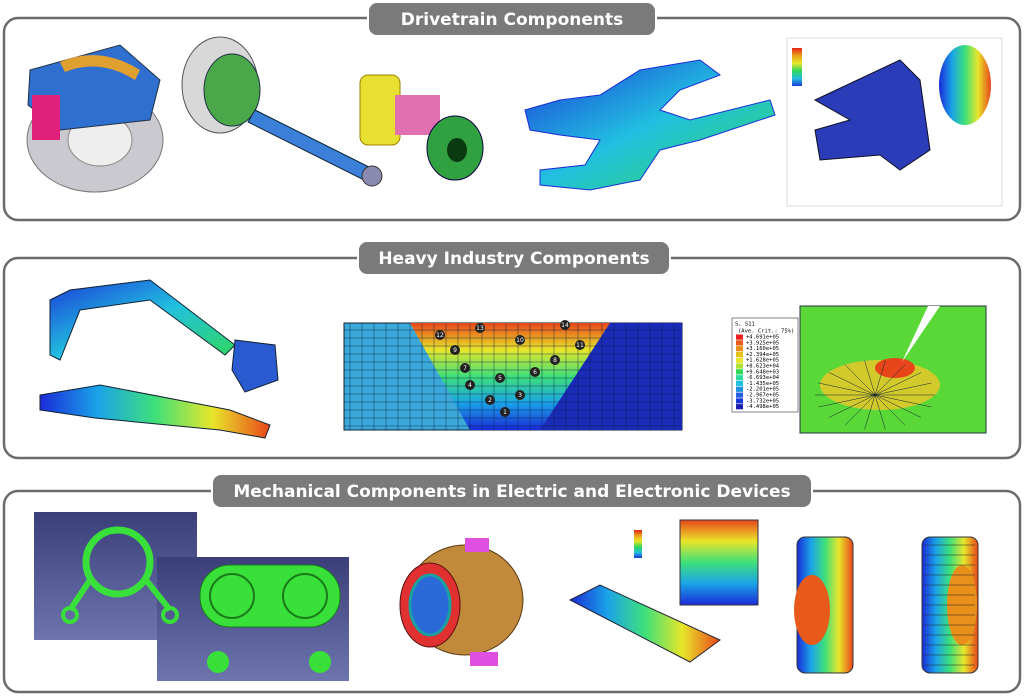  I want to click on phone-body, so click(644, 623).